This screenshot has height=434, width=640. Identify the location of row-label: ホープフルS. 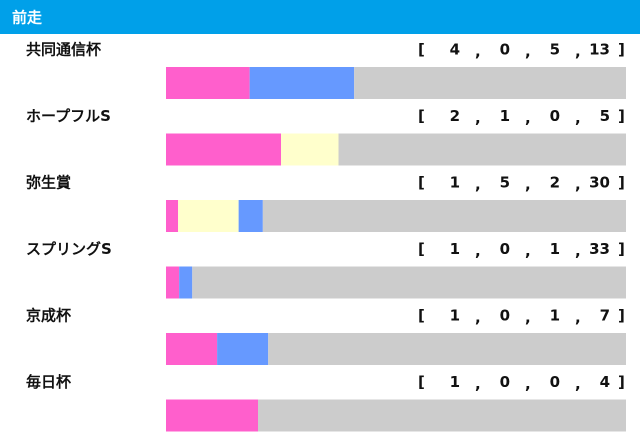
(68, 116).